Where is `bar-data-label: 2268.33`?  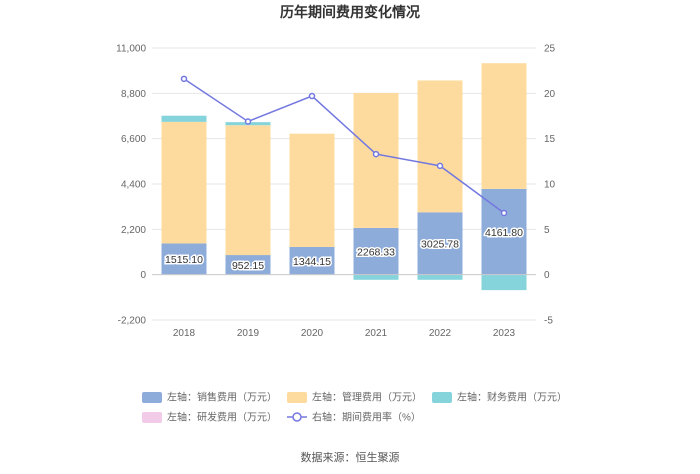
bar-data-label: 2268.33 is located at coordinates (376, 252).